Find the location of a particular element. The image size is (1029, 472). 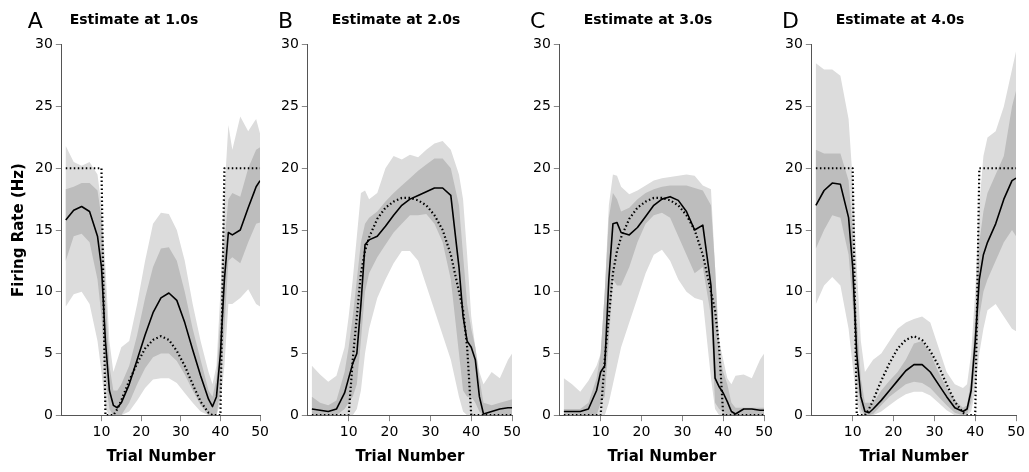

chart-title: Estimate at 2.0s is located at coordinates (396, 19).